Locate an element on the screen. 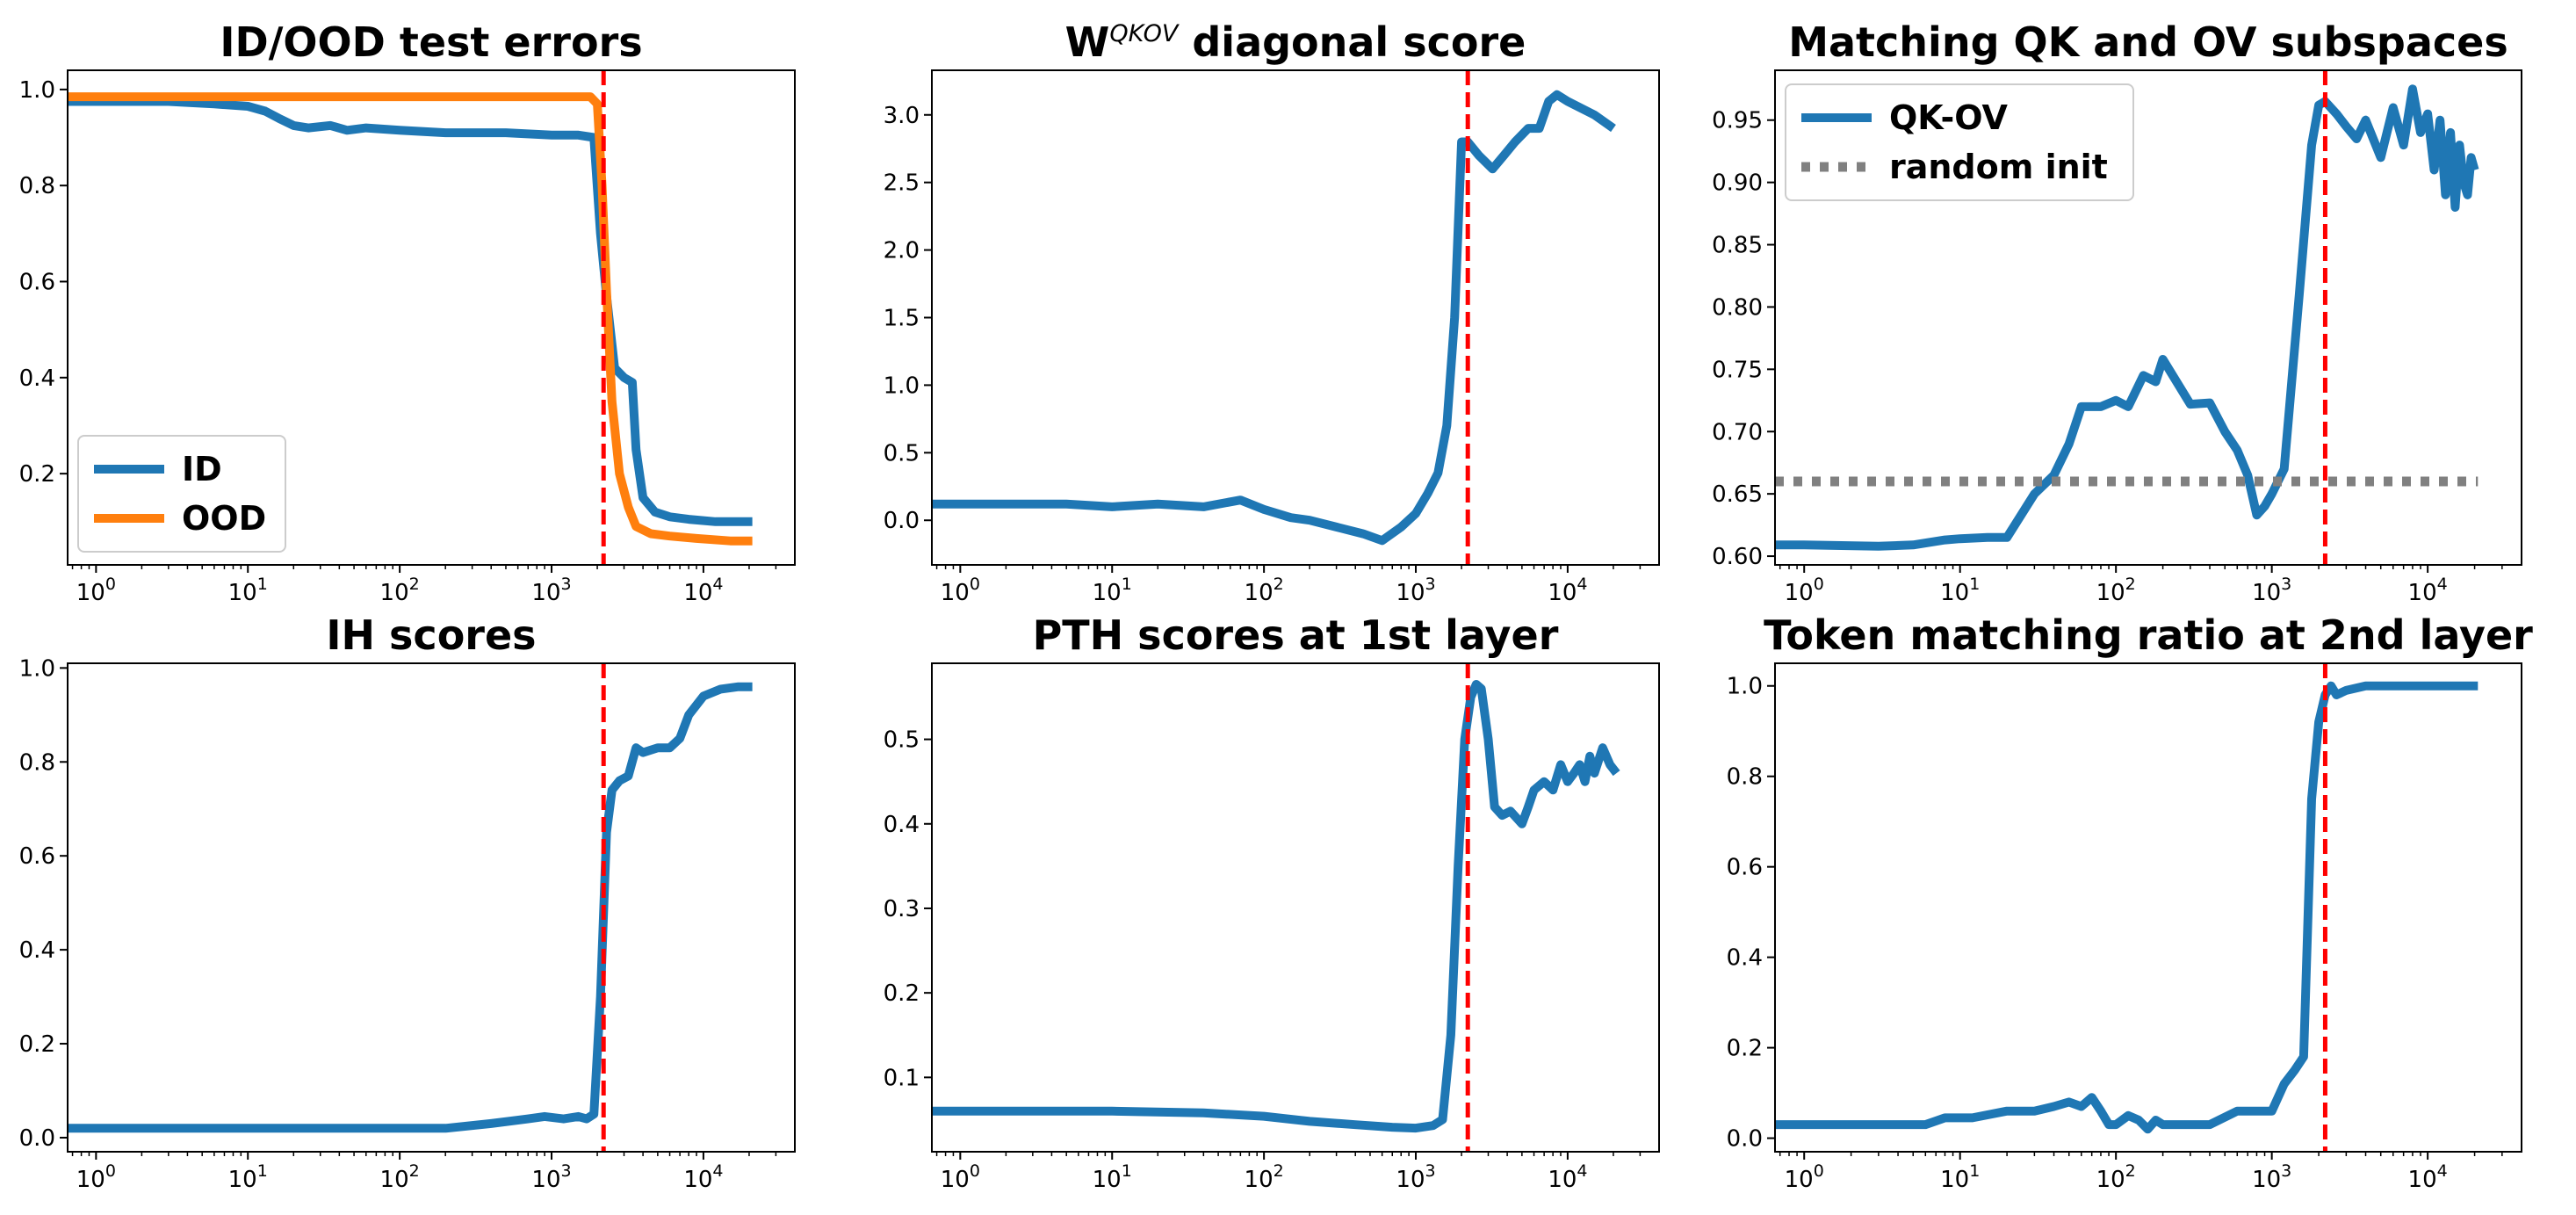 This screenshot has width=2576, height=1215. legend-box is located at coordinates (1959, 142).